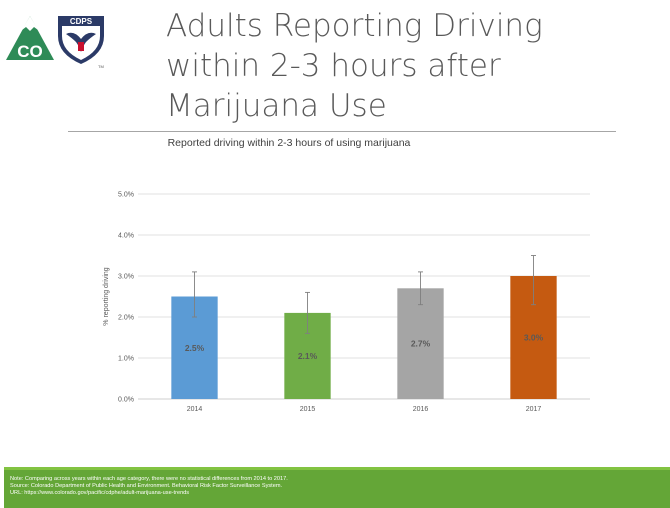 The image size is (670, 508). What do you see at coordinates (337, 468) in the screenshot?
I see `footer-accent` at bounding box center [337, 468].